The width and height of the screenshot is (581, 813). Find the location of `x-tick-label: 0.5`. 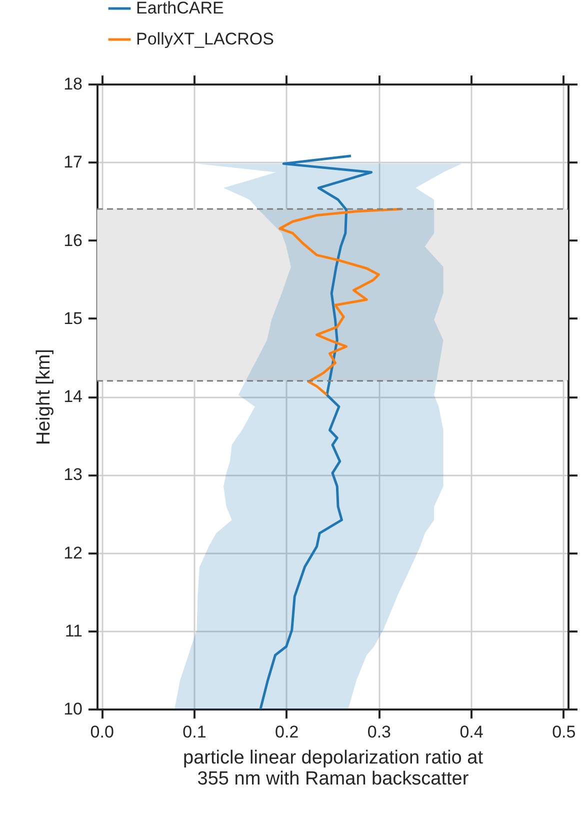

x-tick-label: 0.5 is located at coordinates (564, 732).